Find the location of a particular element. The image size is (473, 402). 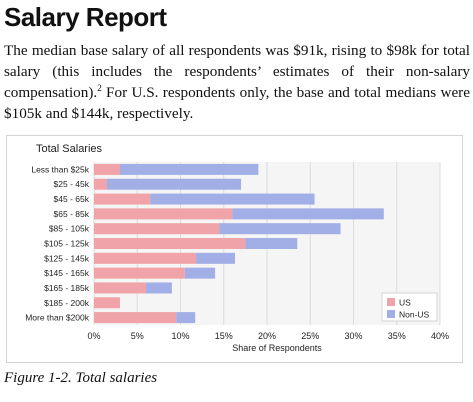

figure-caption: Figure 1-2. Total salaries is located at coordinates (81, 378).